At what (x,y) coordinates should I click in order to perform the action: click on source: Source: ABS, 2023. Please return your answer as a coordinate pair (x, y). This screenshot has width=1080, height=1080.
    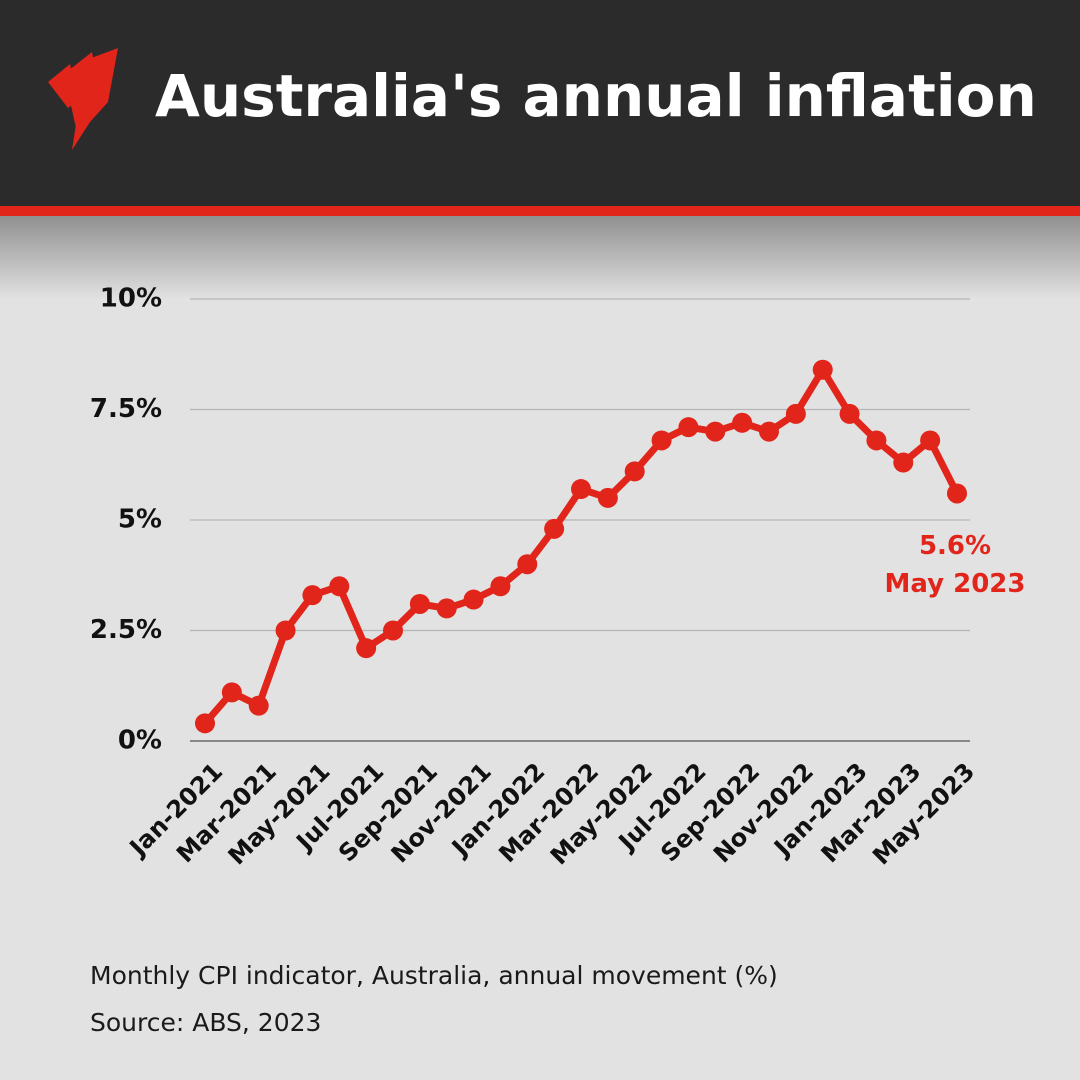
    Looking at the image, I should click on (205, 1022).